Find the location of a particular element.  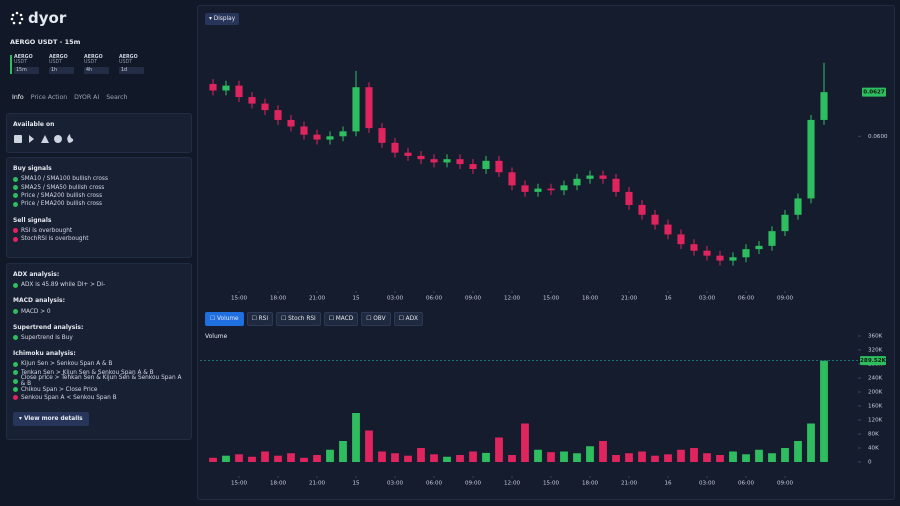

signal-text: StochRSI is overbought is located at coordinates (55, 239).